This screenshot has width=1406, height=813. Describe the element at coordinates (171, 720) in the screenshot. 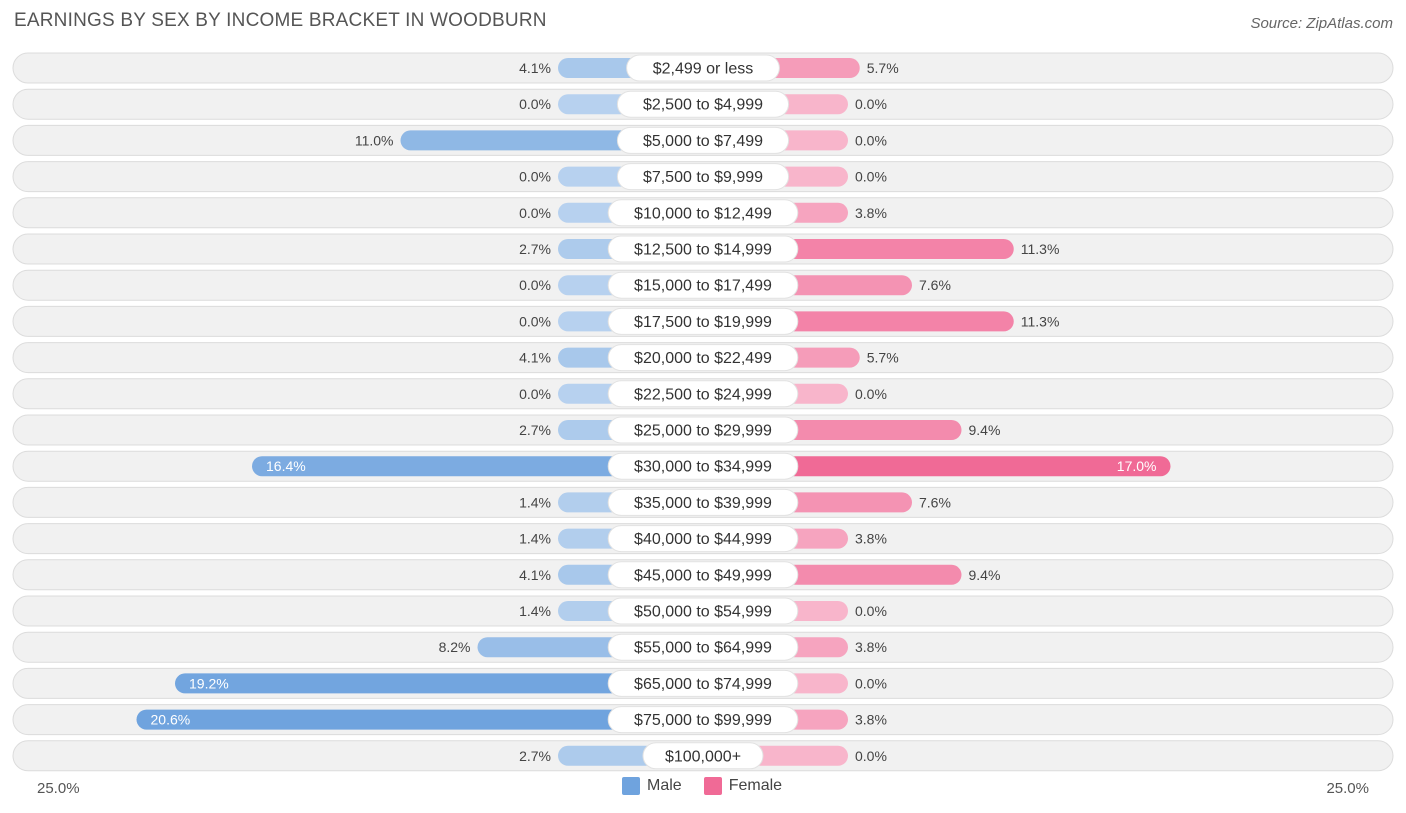

I see `male-value-label: 20.6%` at that location.